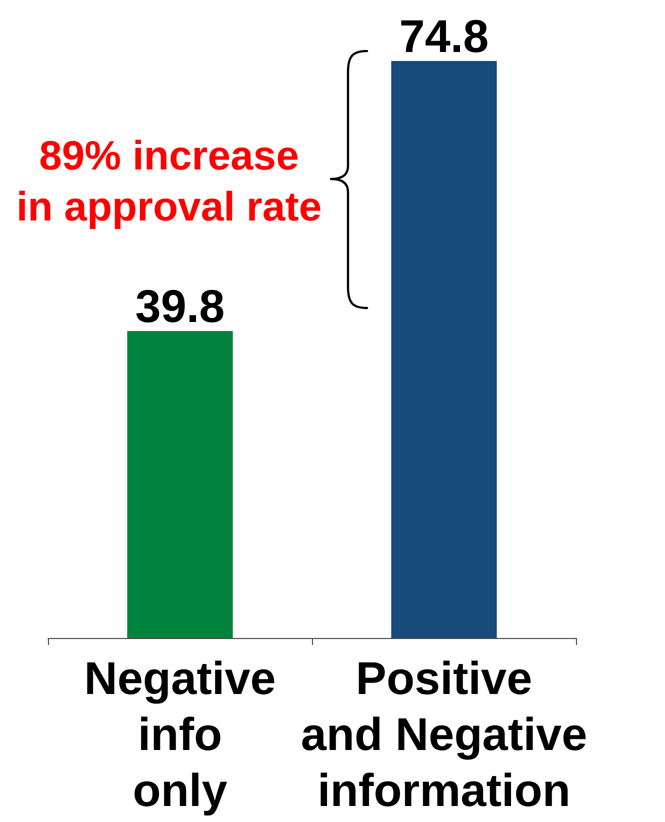 The width and height of the screenshot is (665, 822). I want to click on x-tick-label: Positive and Negative information, so click(444, 734).